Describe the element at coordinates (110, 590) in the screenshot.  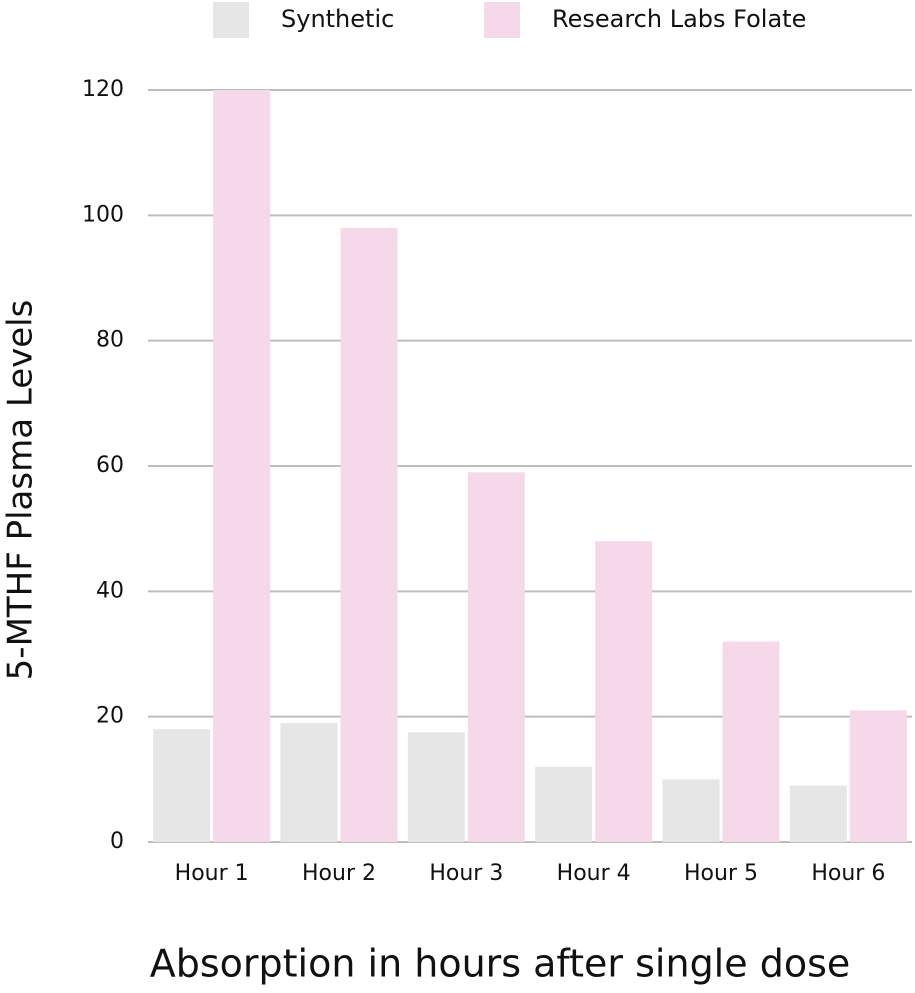
I see `y-tick-label: 40` at that location.